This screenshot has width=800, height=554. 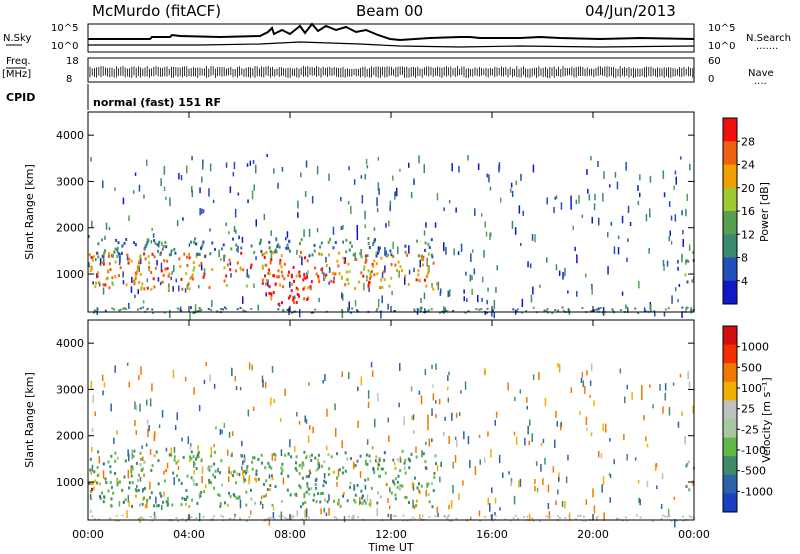 What do you see at coordinates (630, 11) in the screenshot?
I see `date-title: 04/Jun/2013` at bounding box center [630, 11].